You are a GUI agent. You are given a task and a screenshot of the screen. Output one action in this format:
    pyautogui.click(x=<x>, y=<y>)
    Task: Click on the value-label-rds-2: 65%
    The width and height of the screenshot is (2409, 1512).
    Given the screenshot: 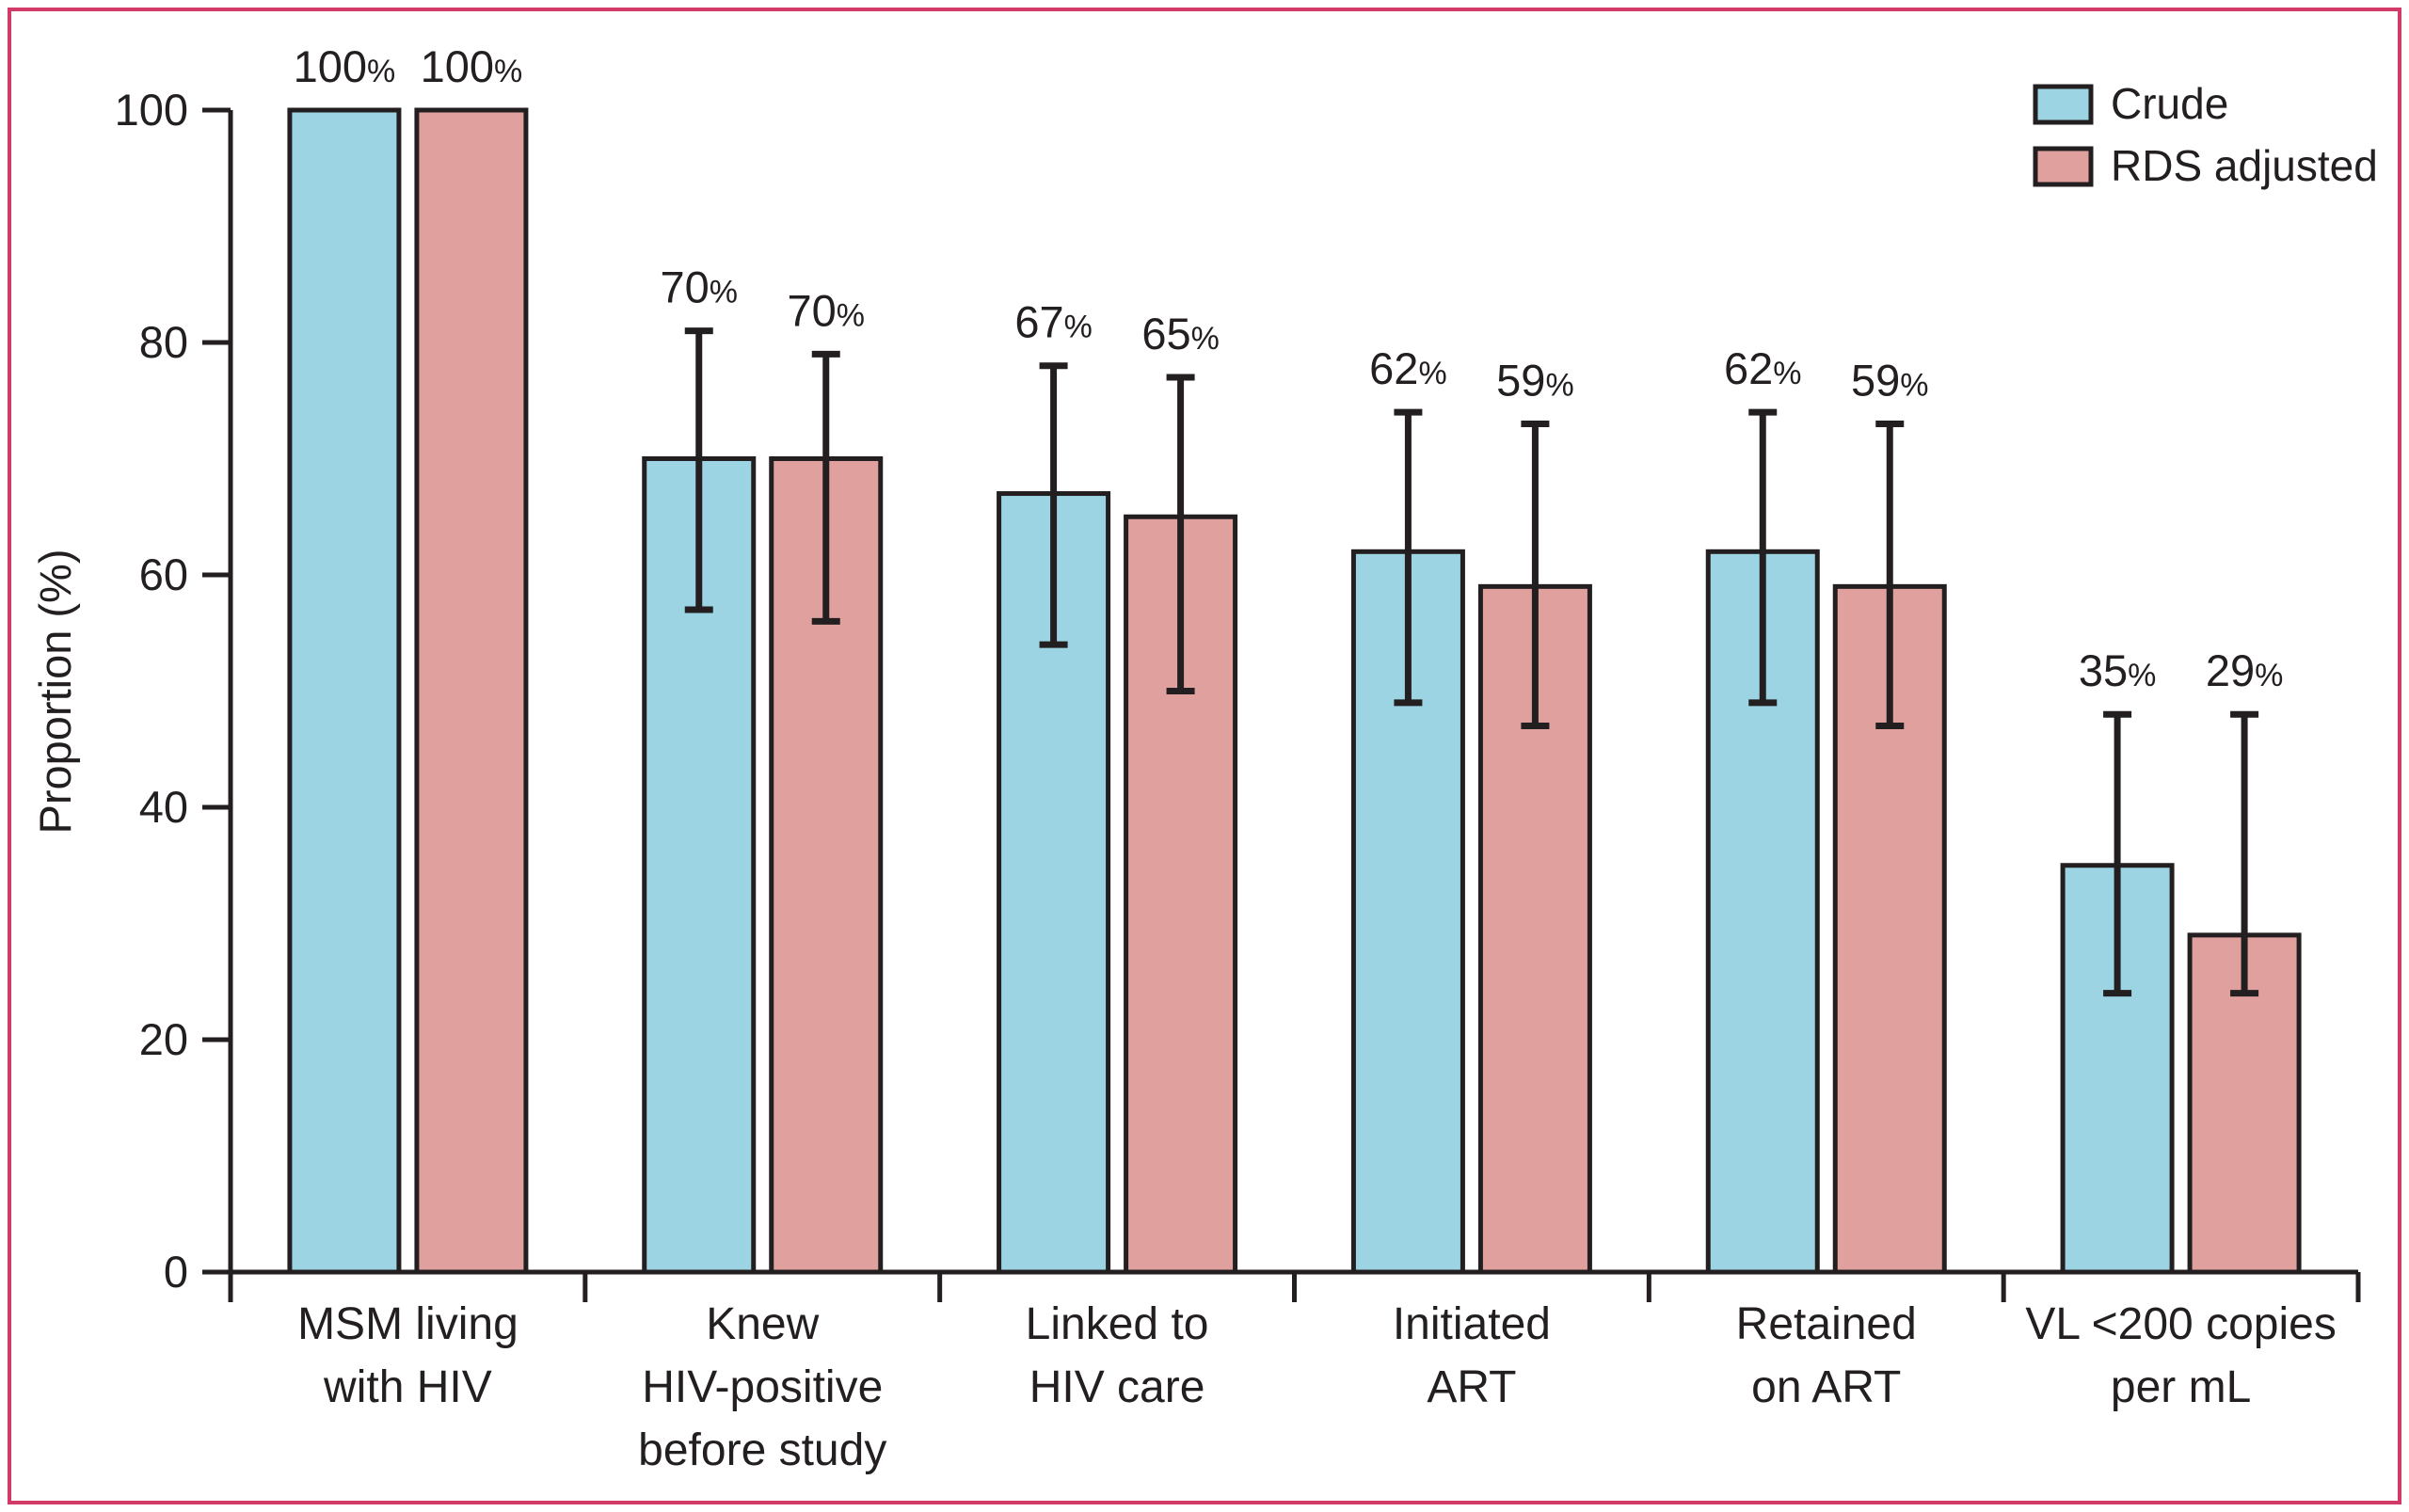 What is the action you would take?
    pyautogui.click(x=1181, y=334)
    